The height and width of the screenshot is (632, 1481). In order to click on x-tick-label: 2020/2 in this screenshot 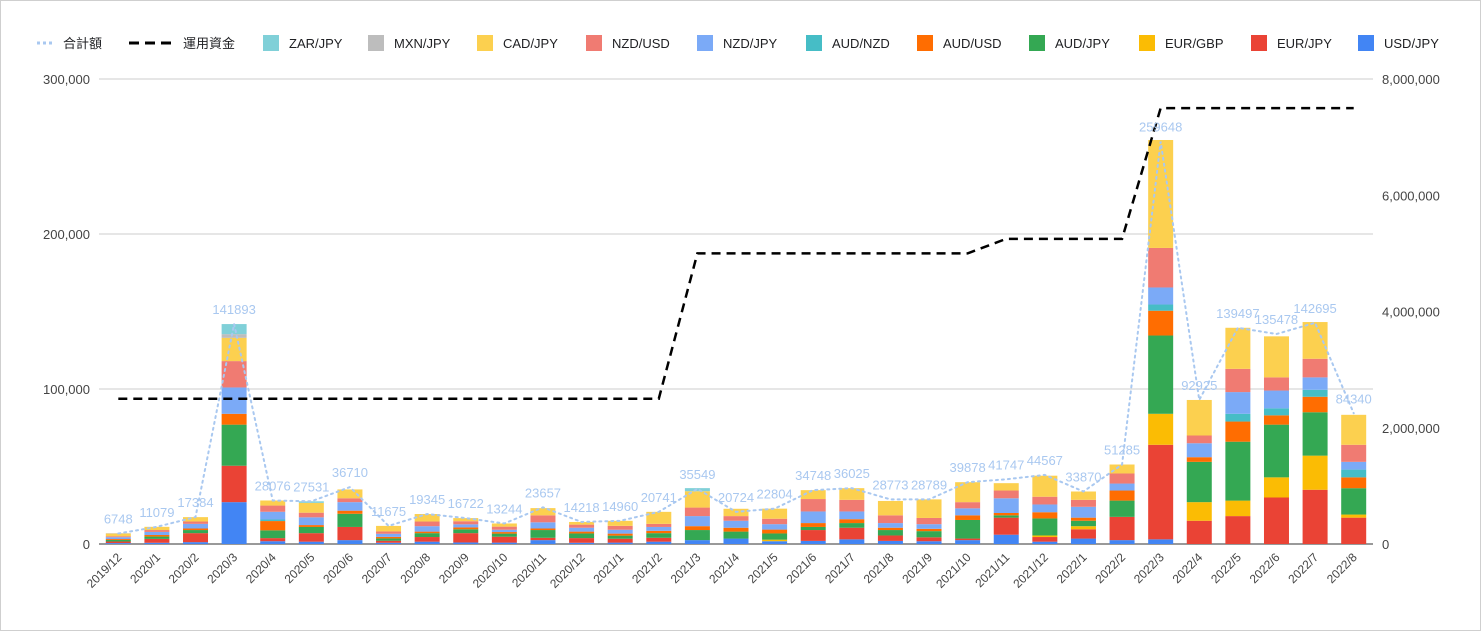, I will do `click(184, 568)`.